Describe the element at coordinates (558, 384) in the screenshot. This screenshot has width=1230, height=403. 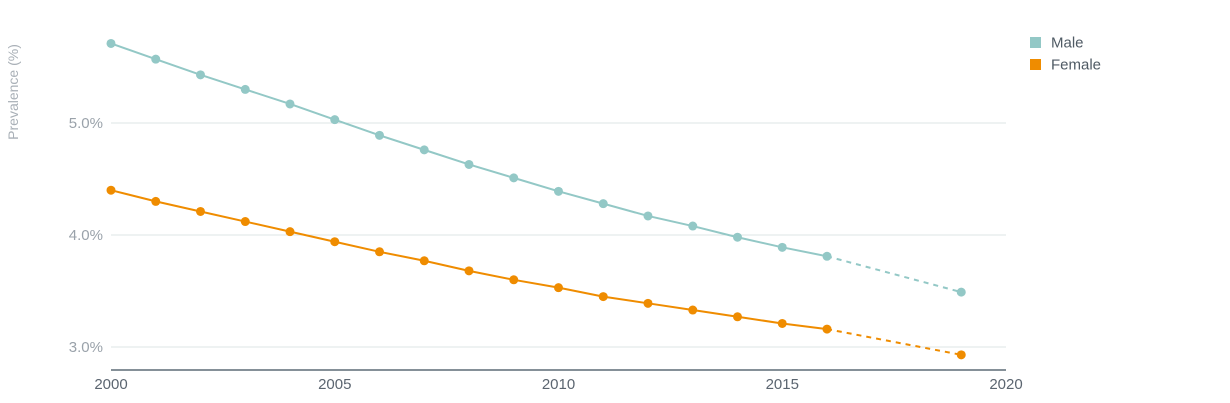
I see `x-tick-label: 2010` at that location.